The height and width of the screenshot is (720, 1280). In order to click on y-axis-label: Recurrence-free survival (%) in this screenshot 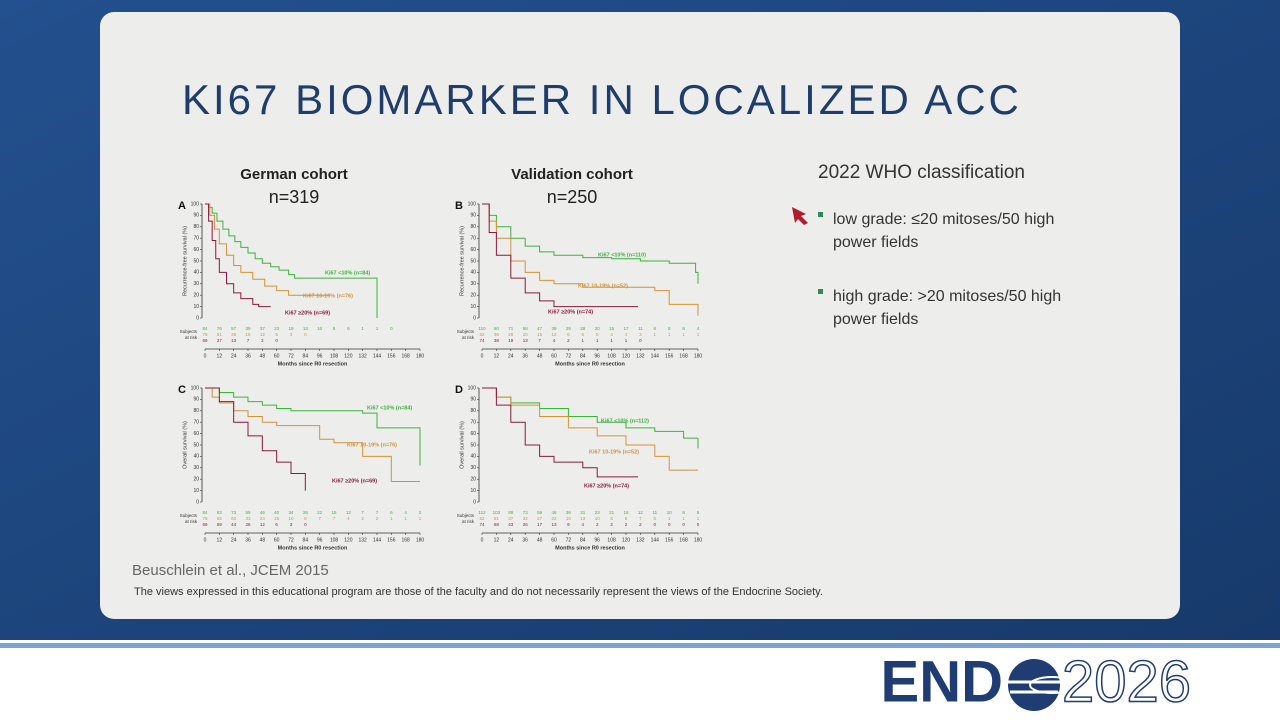, I will do `click(185, 261)`.